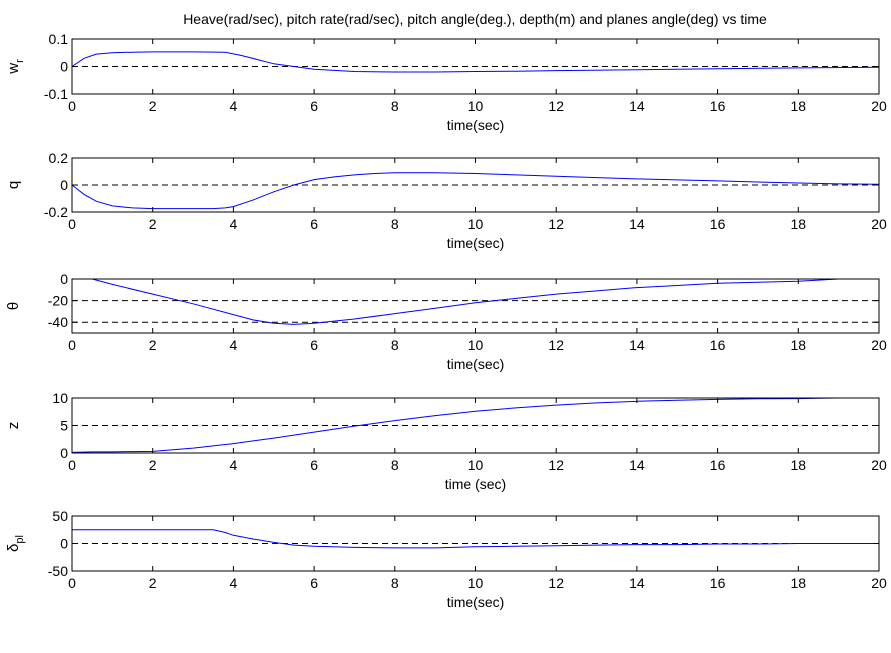 The image size is (891, 653). I want to click on y-tick-label: -0.1, so click(56, 94).